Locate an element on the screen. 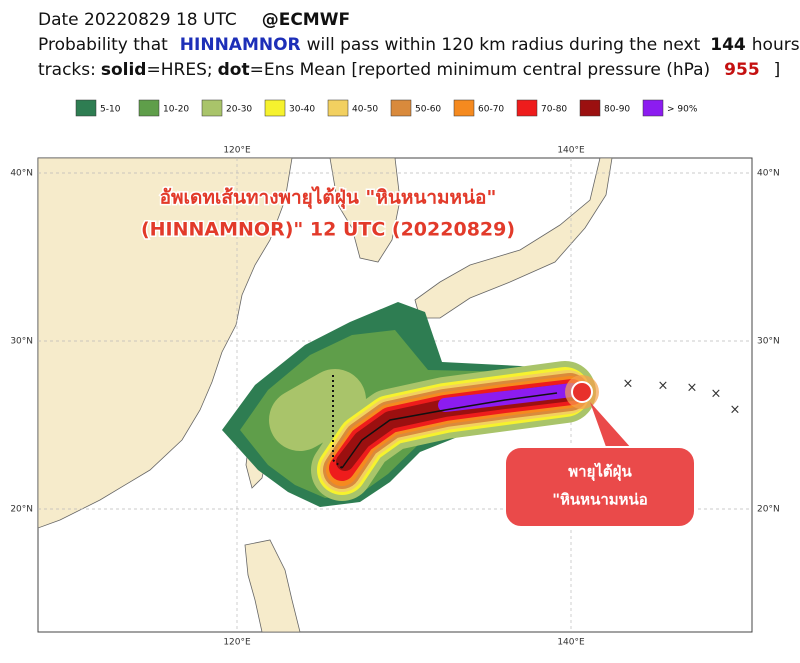  ens-track is located at coordinates (337, 422).